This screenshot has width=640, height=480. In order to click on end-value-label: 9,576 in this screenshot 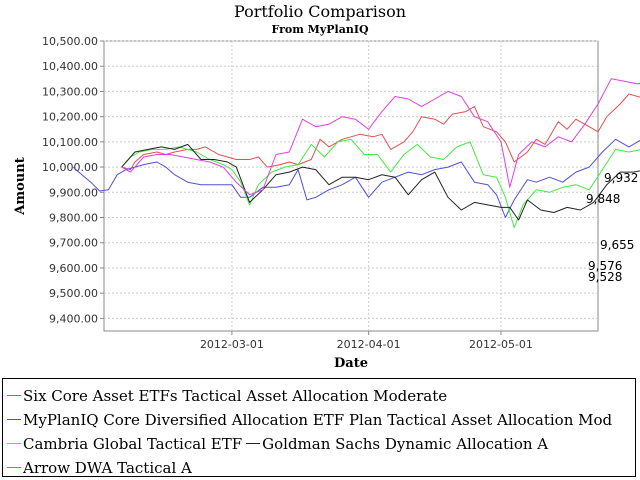, I will do `click(605, 266)`.